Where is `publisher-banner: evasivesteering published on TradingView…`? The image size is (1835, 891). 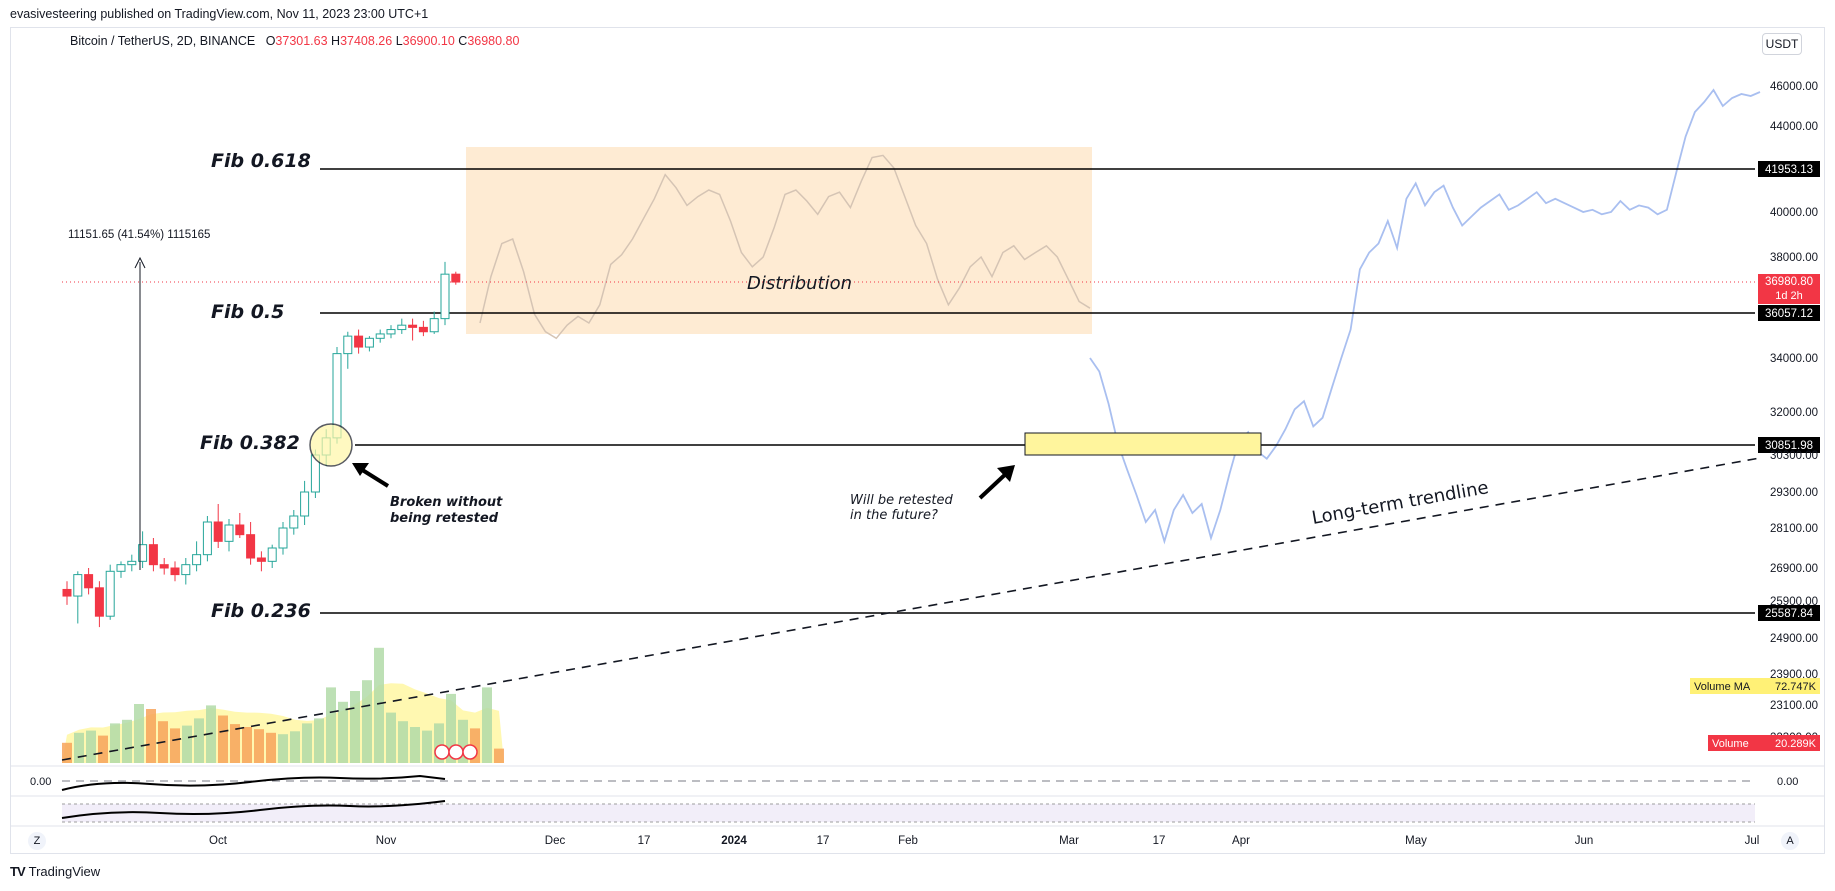 publisher-banner: evasivesteering published on TradingView… is located at coordinates (219, 14).